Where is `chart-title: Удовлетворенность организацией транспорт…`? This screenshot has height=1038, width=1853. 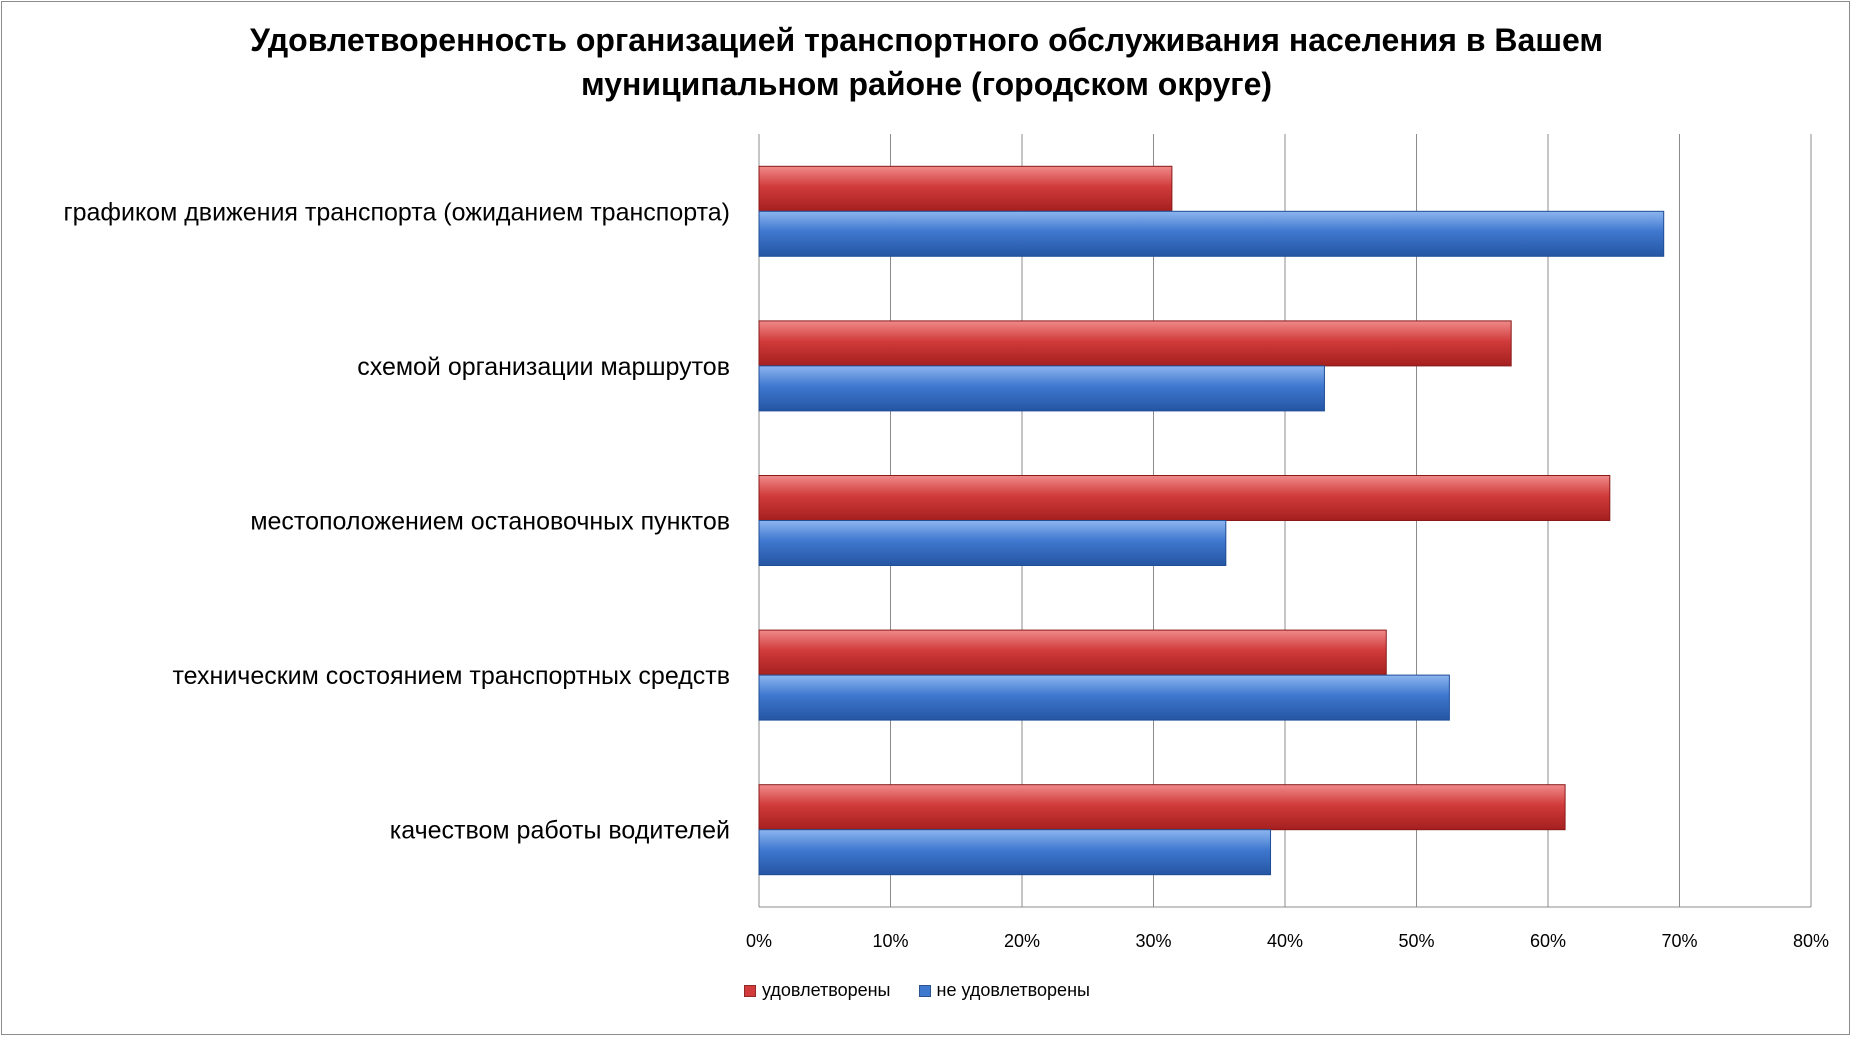
chart-title: Удовлетворенность организацией транспорт… is located at coordinates (926, 62).